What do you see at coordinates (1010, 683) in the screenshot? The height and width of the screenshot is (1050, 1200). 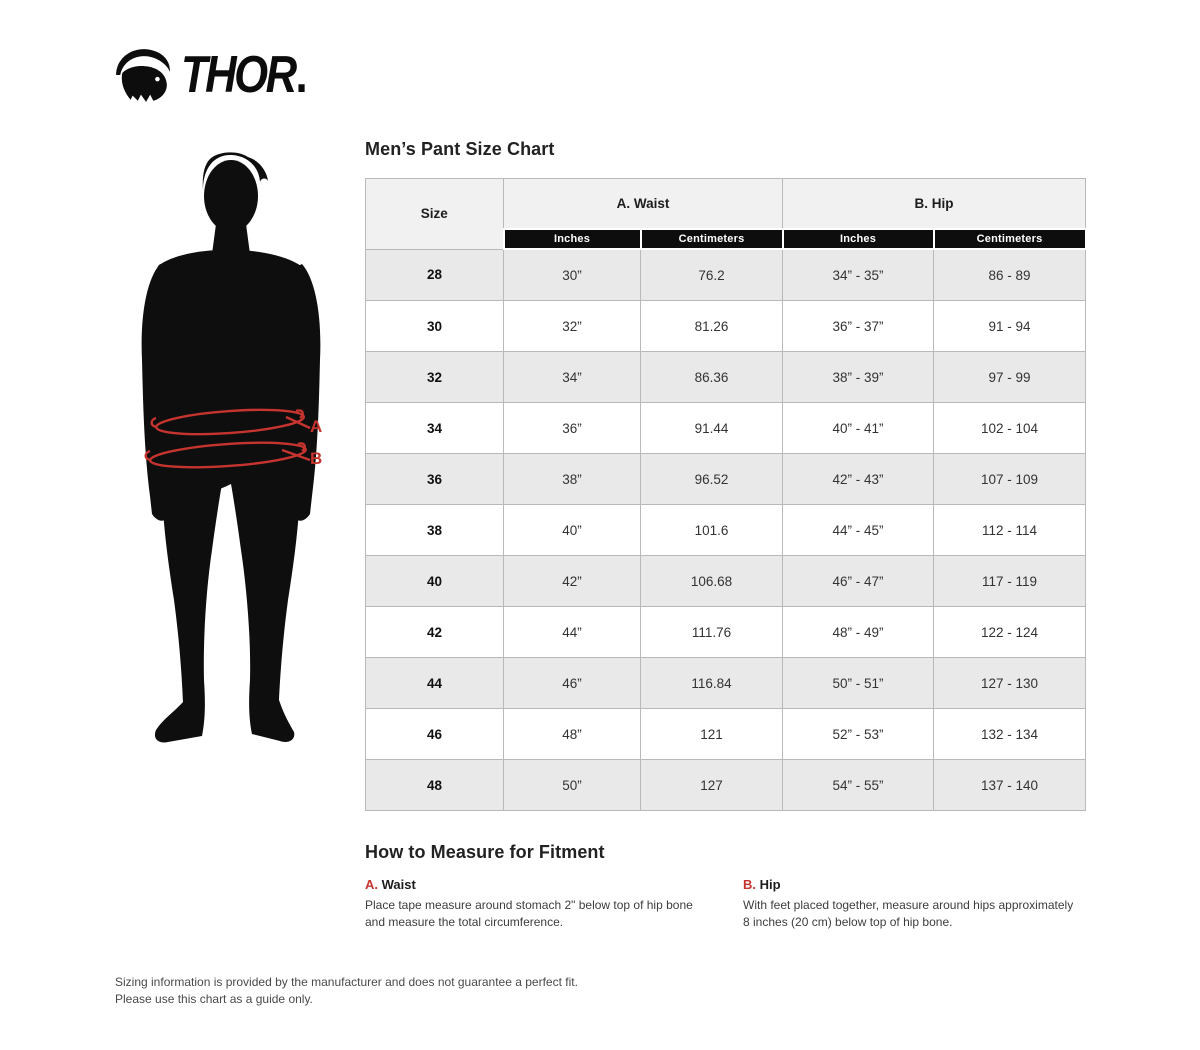 I see `hip-cm-cell: 127 - 130` at bounding box center [1010, 683].